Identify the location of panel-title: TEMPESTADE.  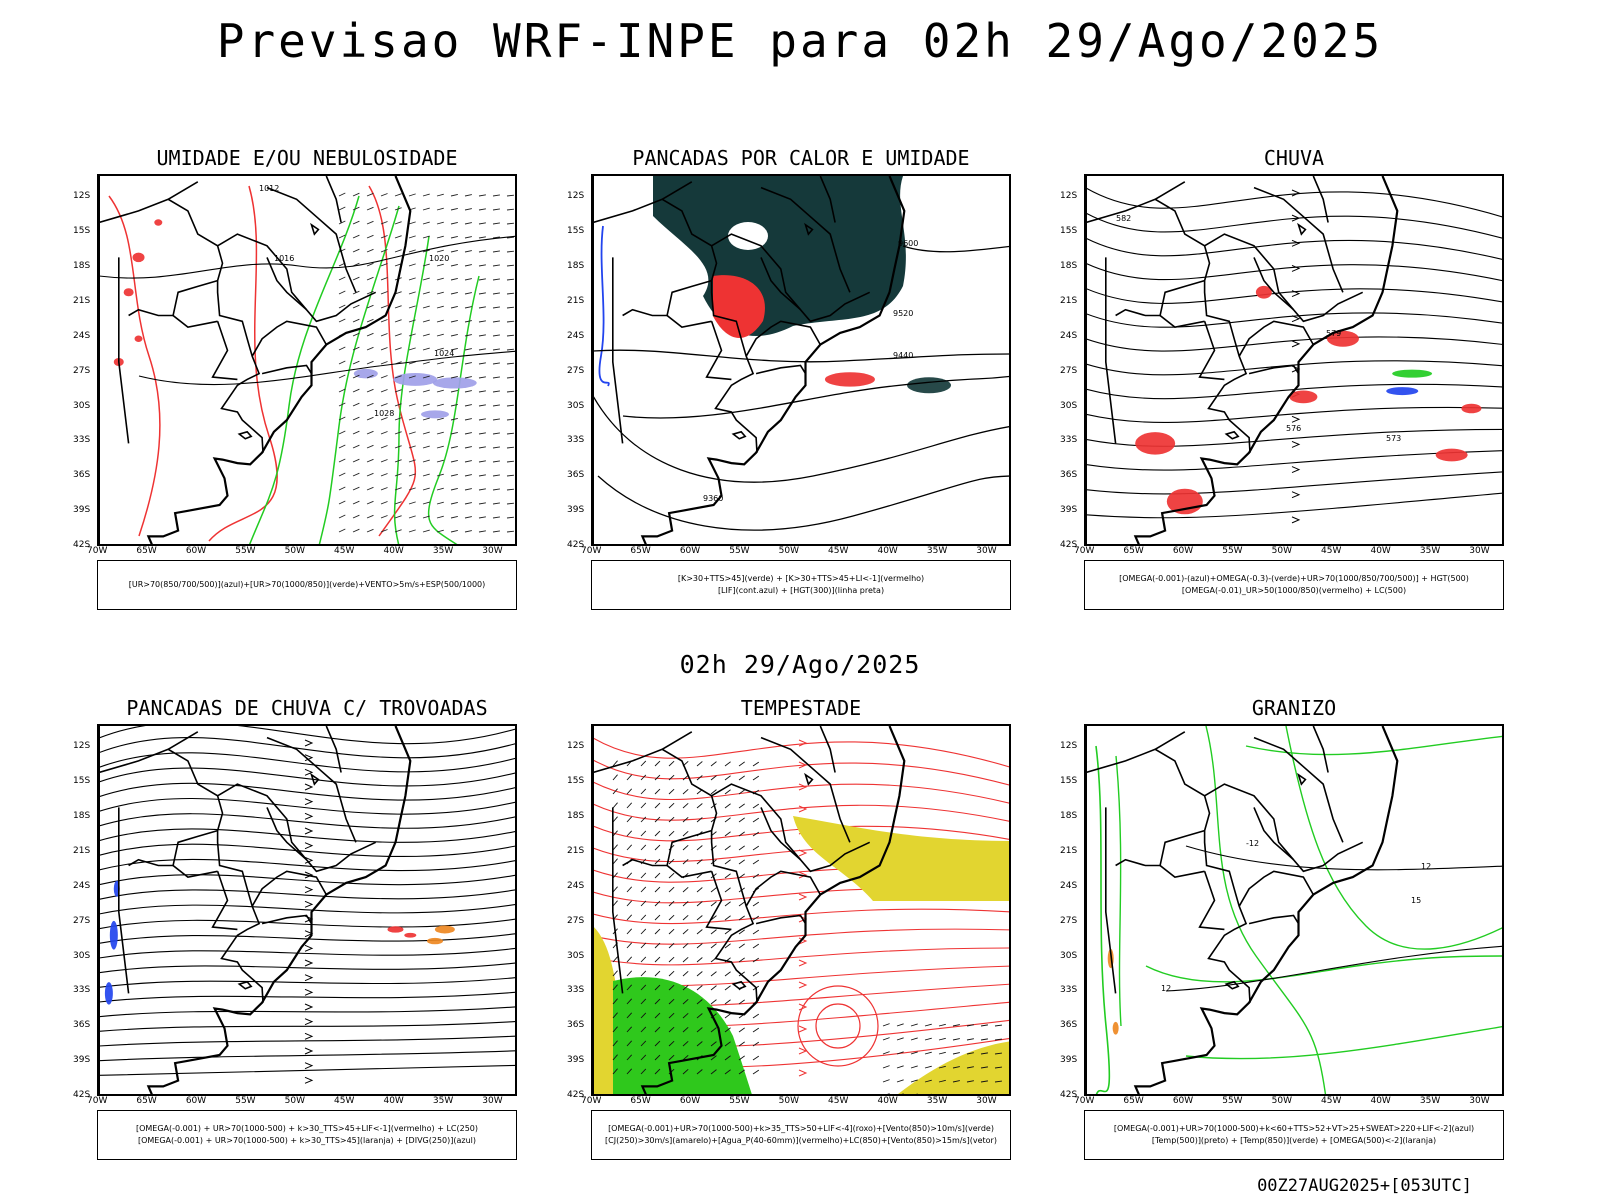
(801, 708).